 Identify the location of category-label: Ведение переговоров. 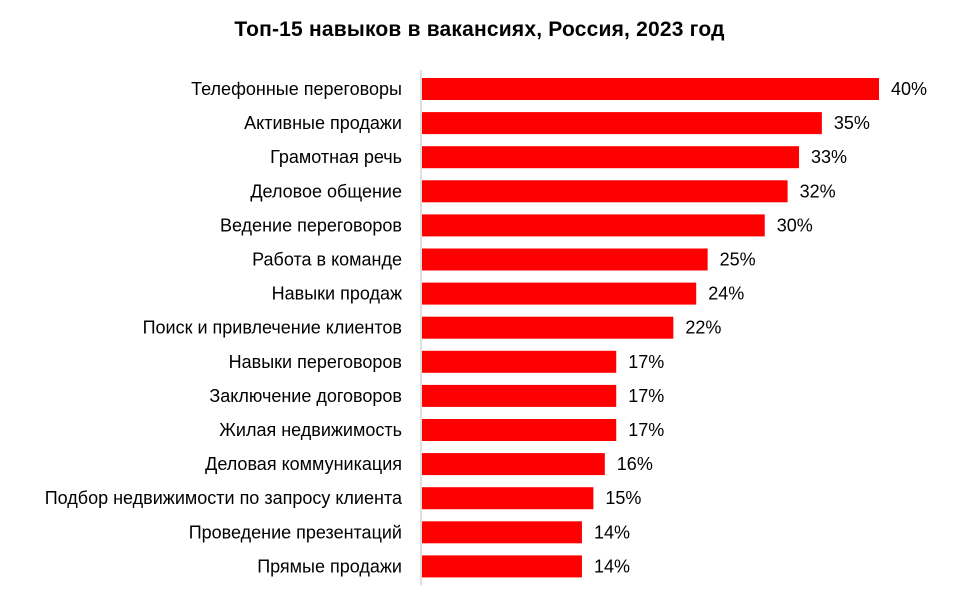
(311, 225).